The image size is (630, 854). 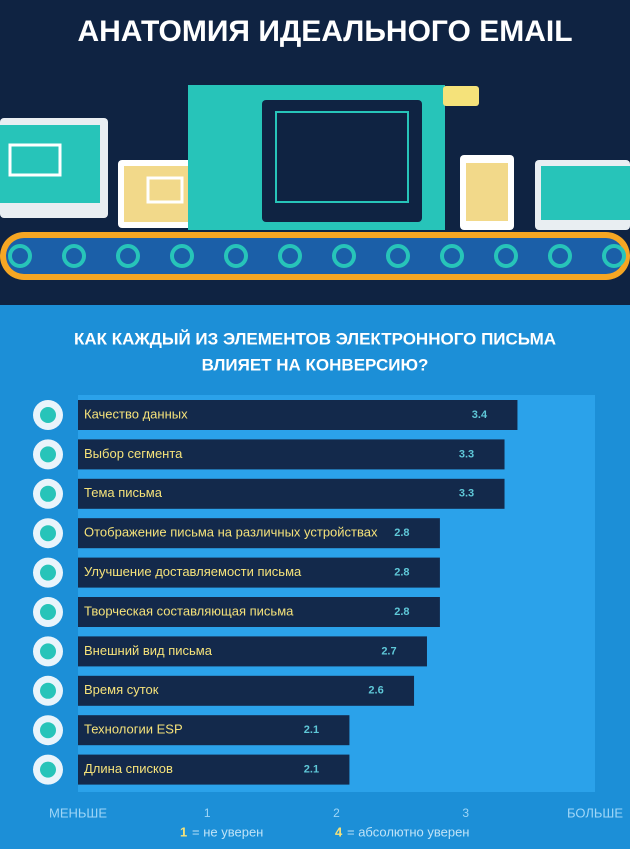 I want to click on category-label: Выбор сегмента, so click(x=133, y=453).